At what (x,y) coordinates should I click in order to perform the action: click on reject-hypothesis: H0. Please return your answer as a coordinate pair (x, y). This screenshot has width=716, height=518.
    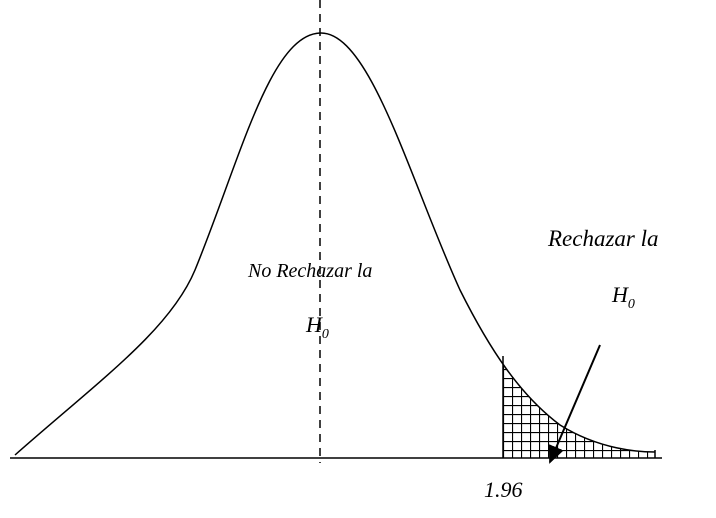
    Looking at the image, I should click on (623, 297).